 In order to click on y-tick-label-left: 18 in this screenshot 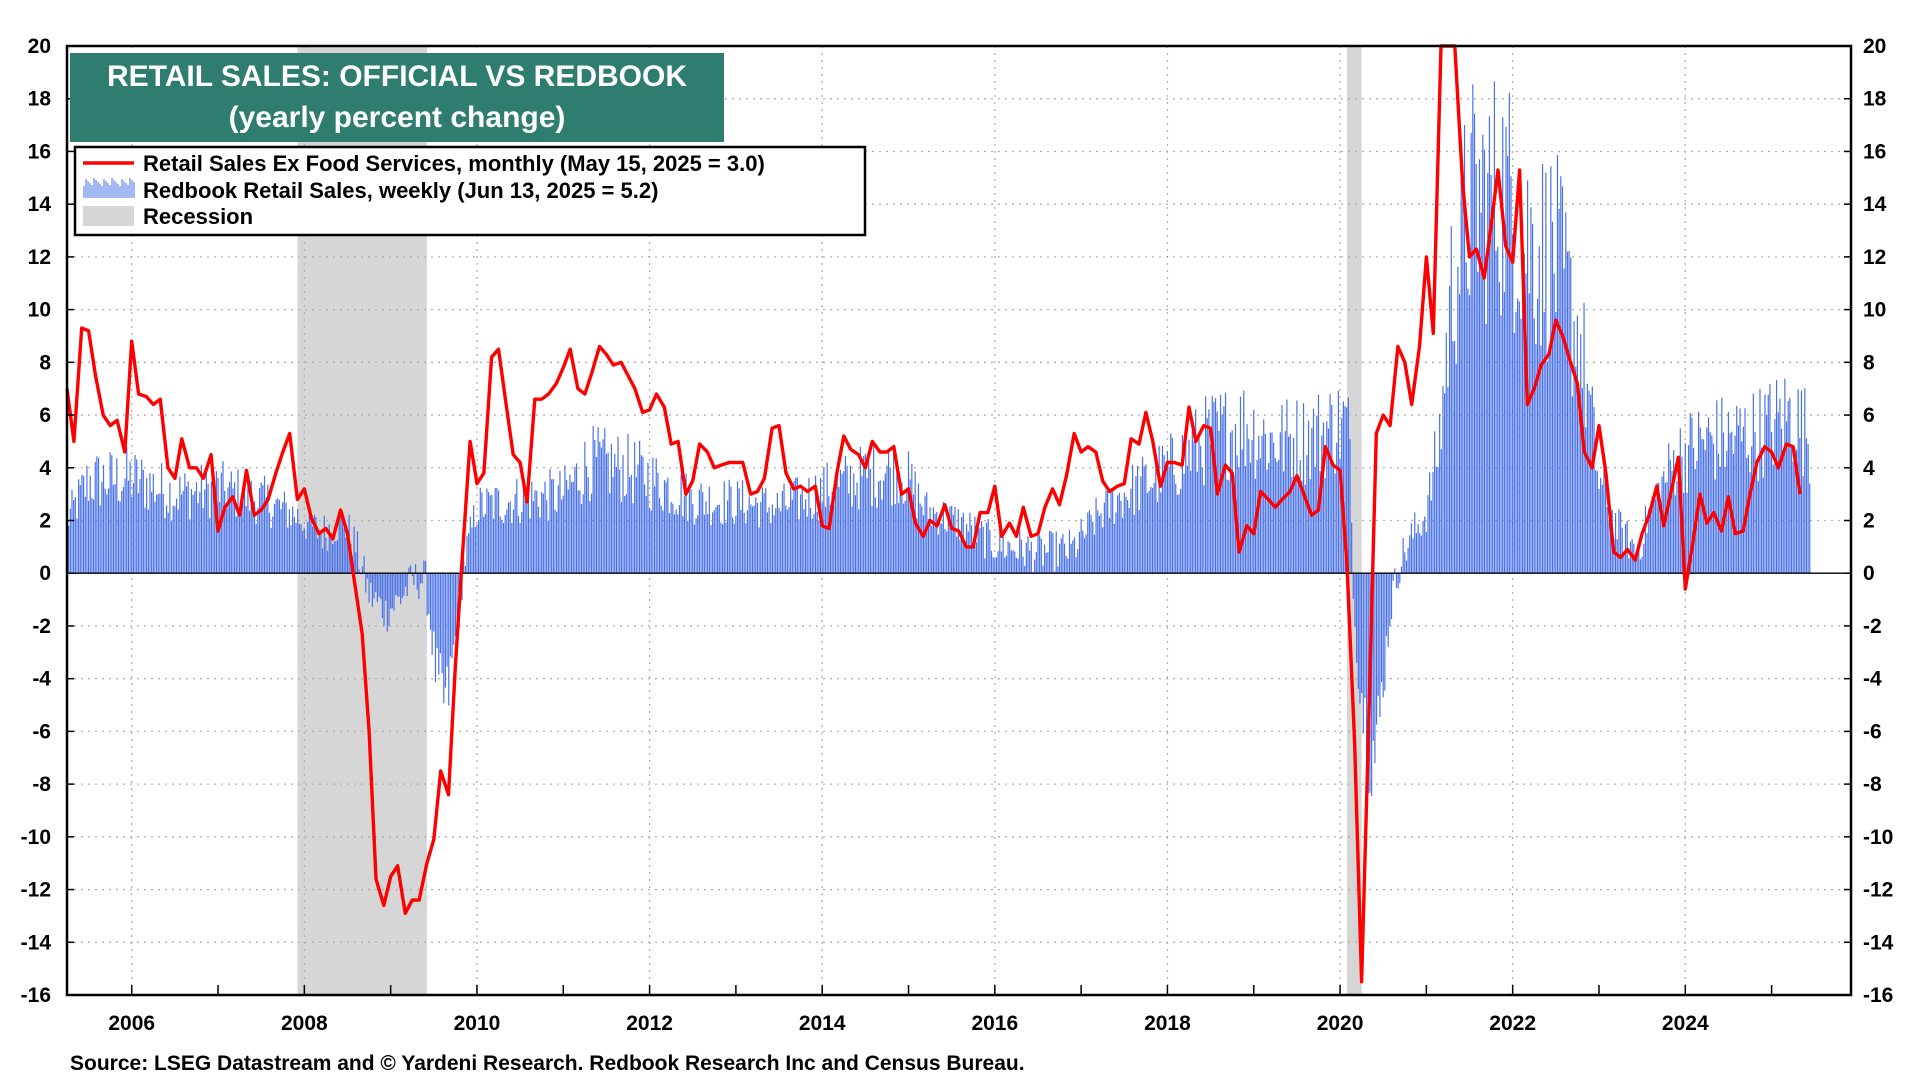, I will do `click(40, 99)`.